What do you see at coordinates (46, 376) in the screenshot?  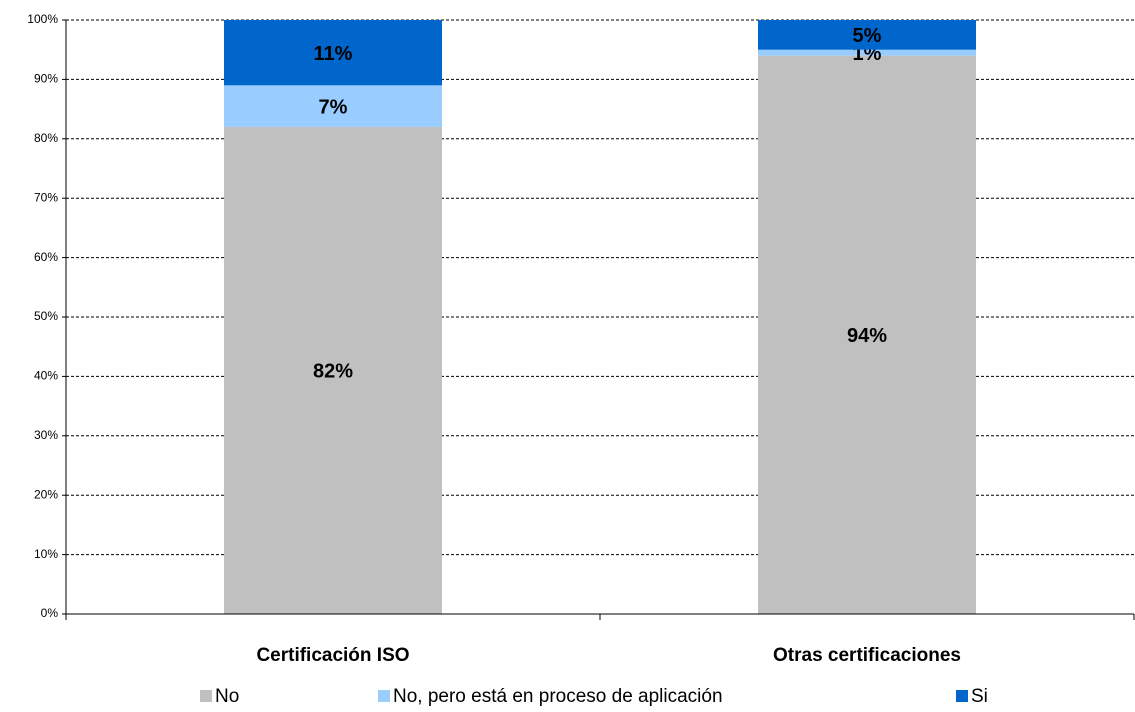 I see `y-tick-label: 40%` at bounding box center [46, 376].